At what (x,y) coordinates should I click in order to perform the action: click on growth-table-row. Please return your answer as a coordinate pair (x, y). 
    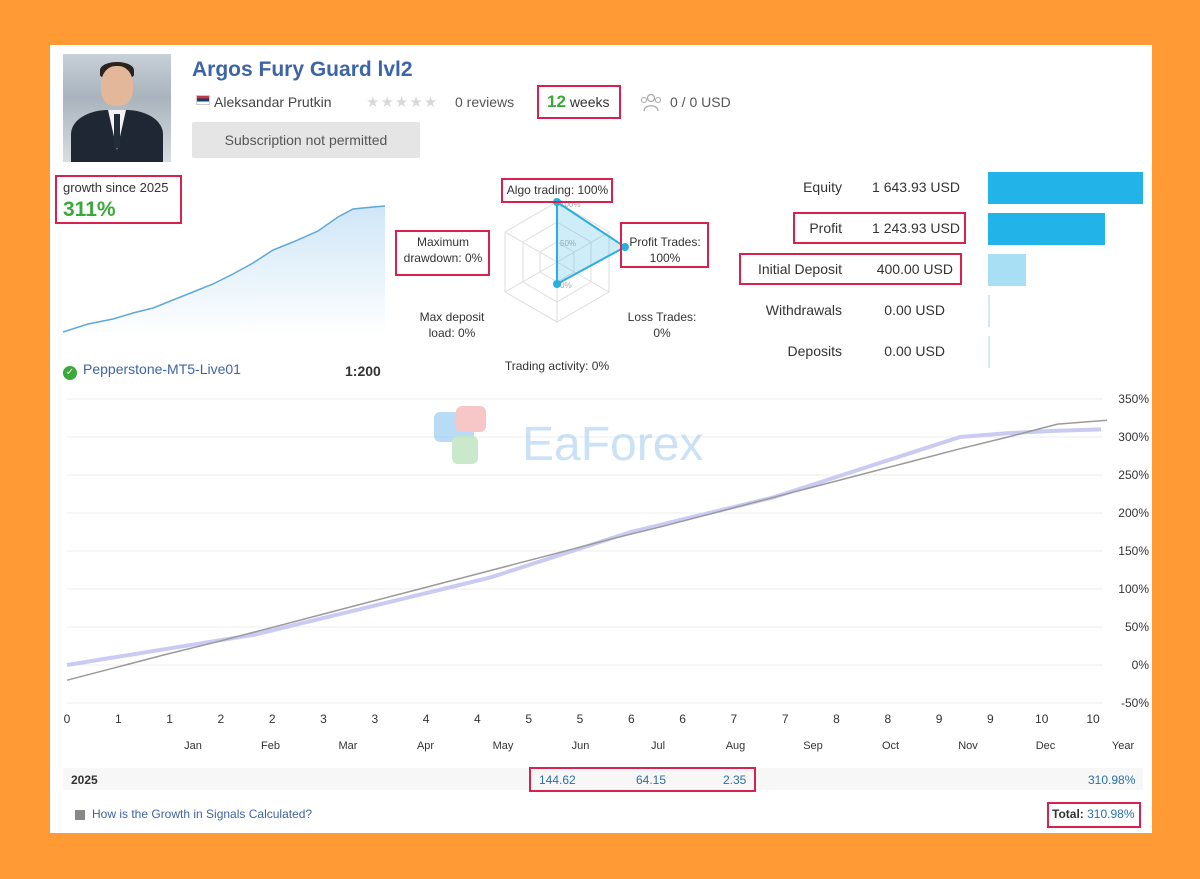
    Looking at the image, I should click on (603, 779).